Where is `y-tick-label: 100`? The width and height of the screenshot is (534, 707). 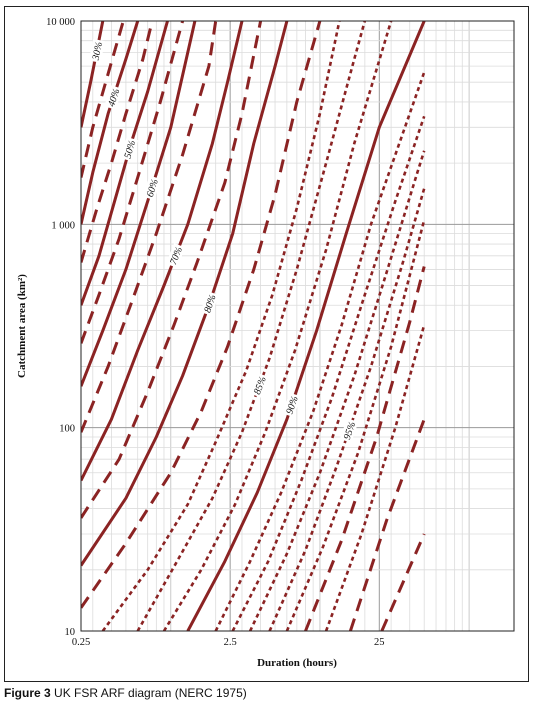 y-tick-label: 100 is located at coordinates (67, 429).